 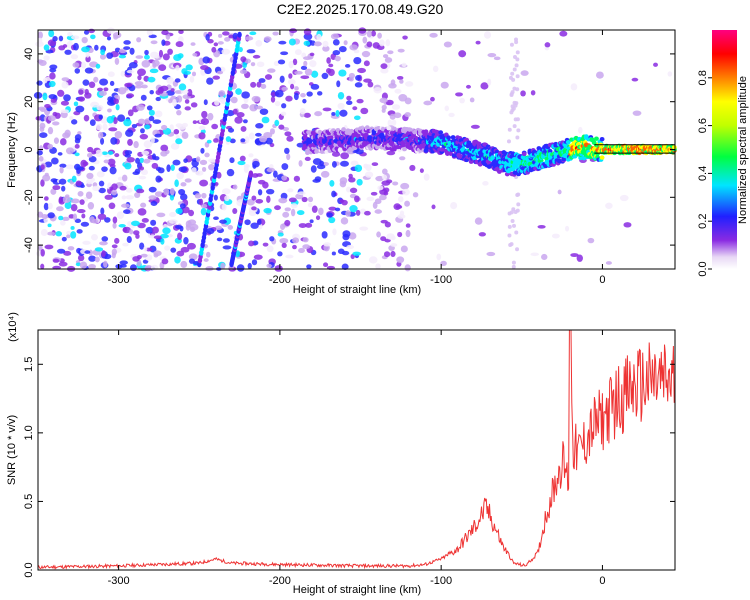 What do you see at coordinates (29, 245) in the screenshot?
I see `spectrogram-y-tick-label: -40` at bounding box center [29, 245].